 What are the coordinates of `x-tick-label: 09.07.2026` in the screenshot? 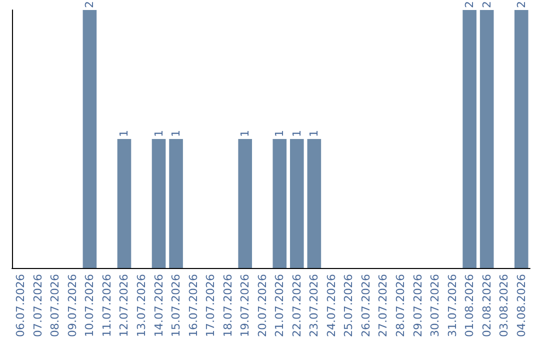 It's located at (72, 306).